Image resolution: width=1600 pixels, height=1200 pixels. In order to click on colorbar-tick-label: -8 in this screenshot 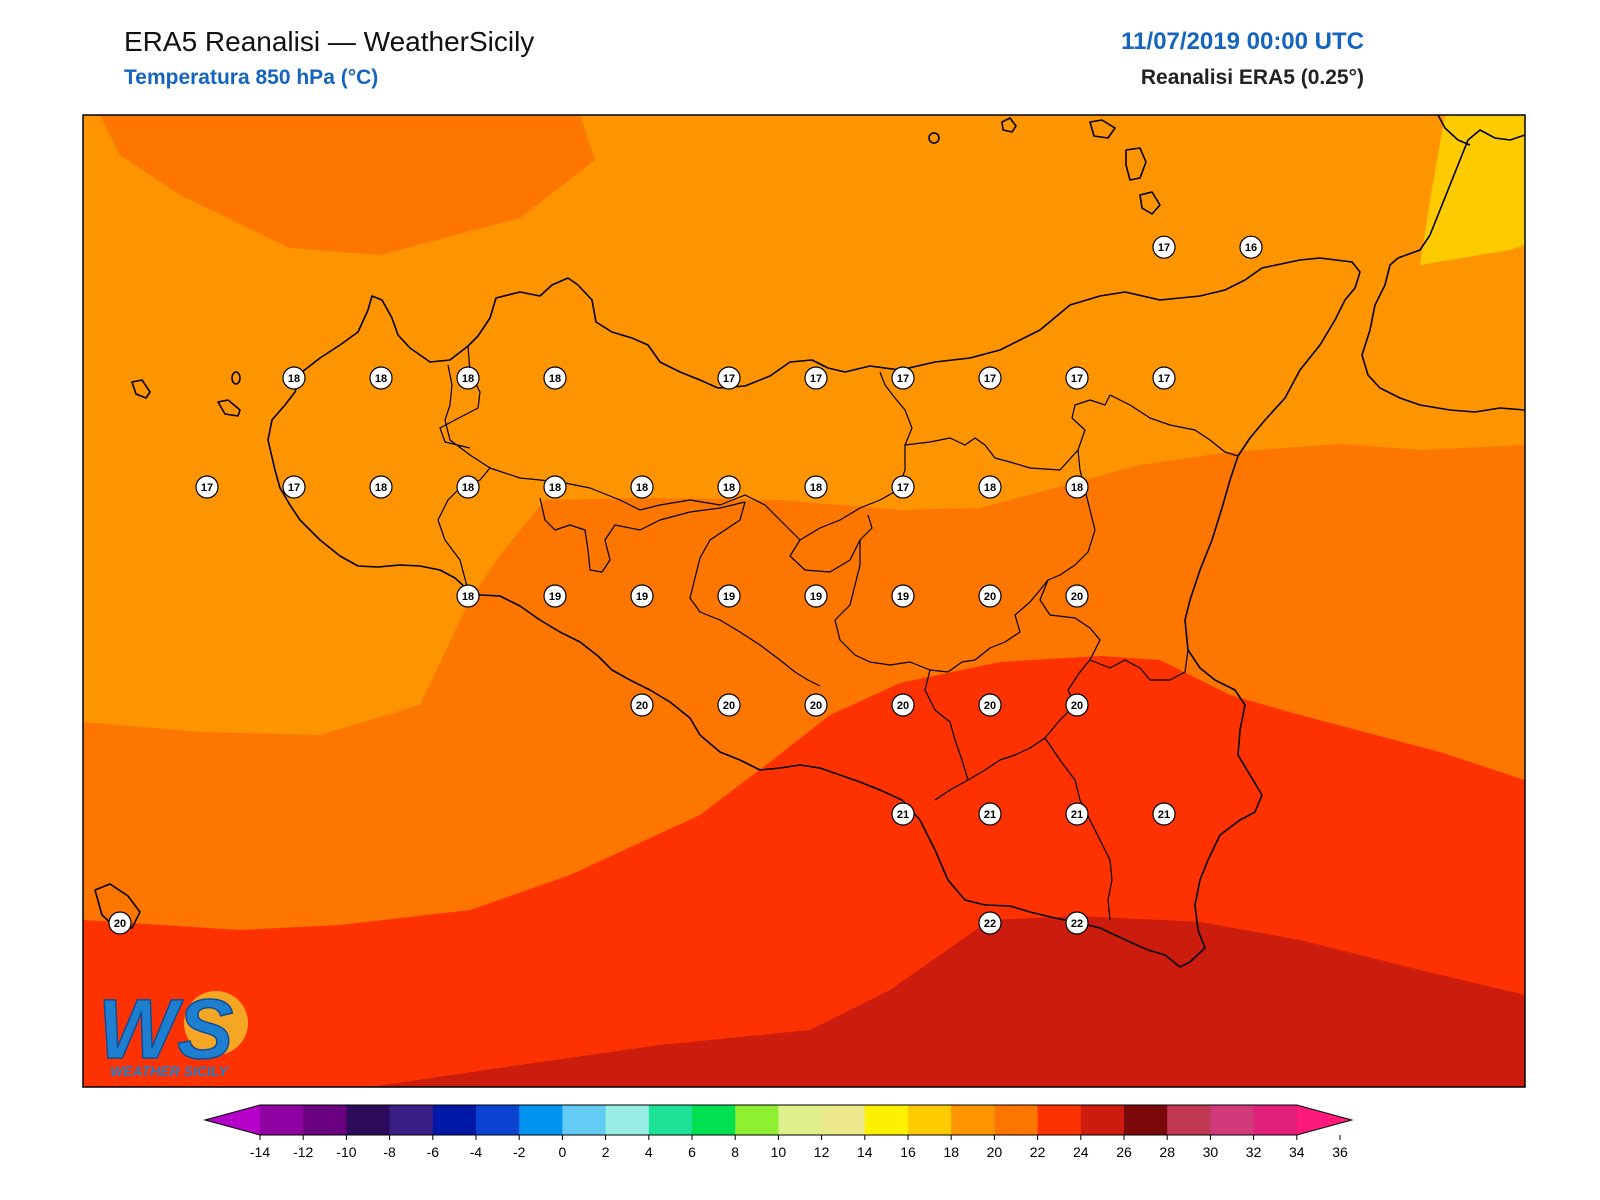, I will do `click(389, 1152)`.